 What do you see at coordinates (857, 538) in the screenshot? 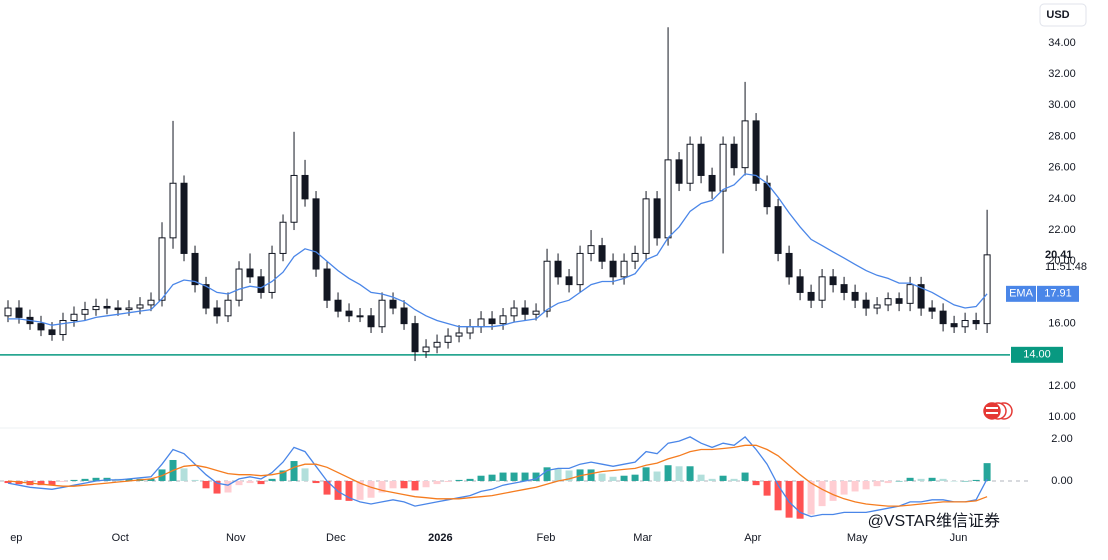
I see `x-tick-label: May` at bounding box center [857, 538].